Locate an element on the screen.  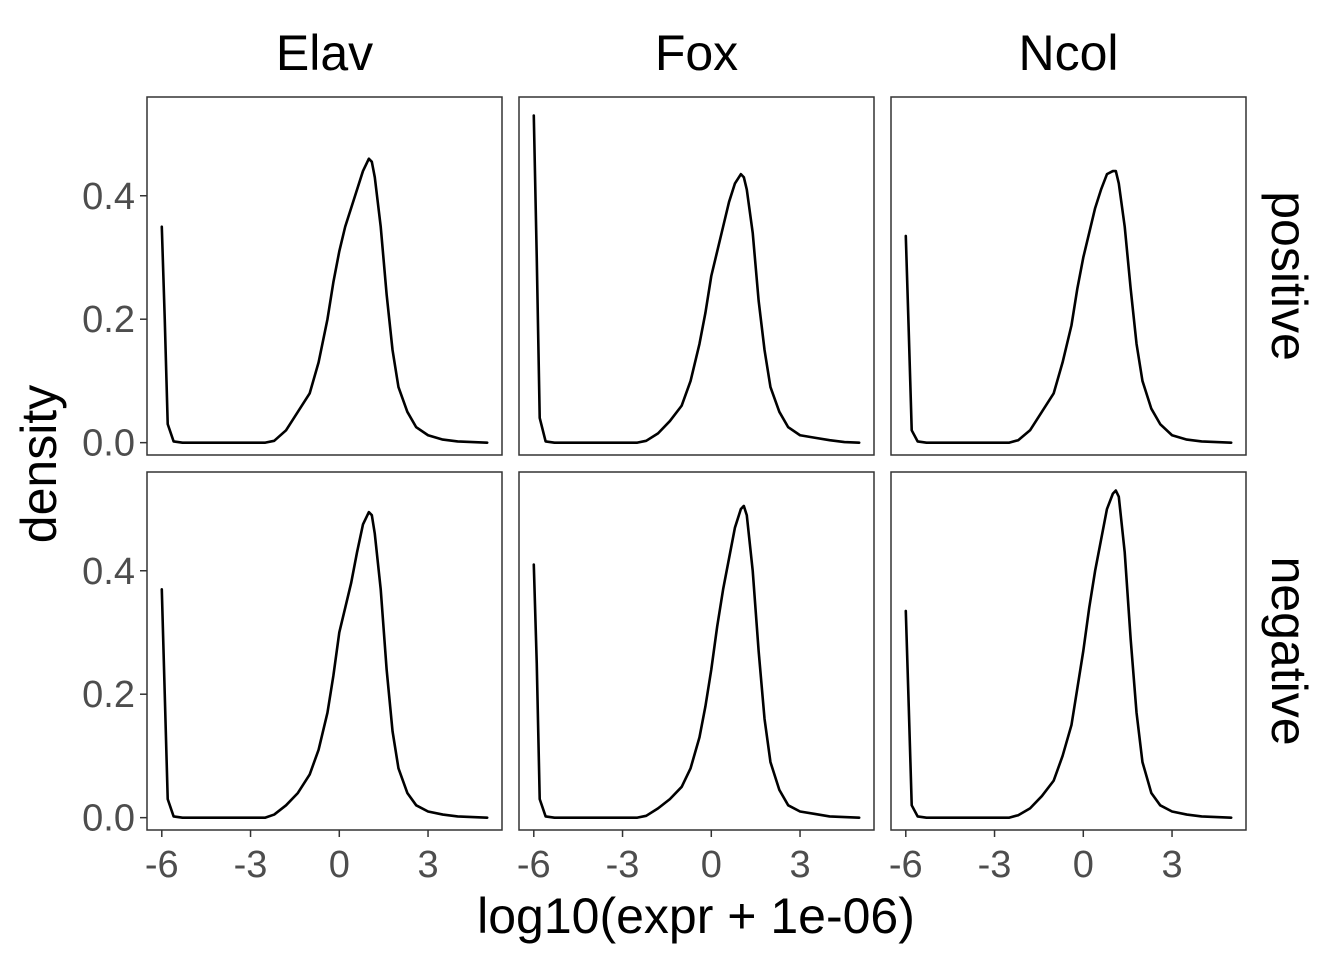
panel-fox-negative is located at coordinates (696, 651).